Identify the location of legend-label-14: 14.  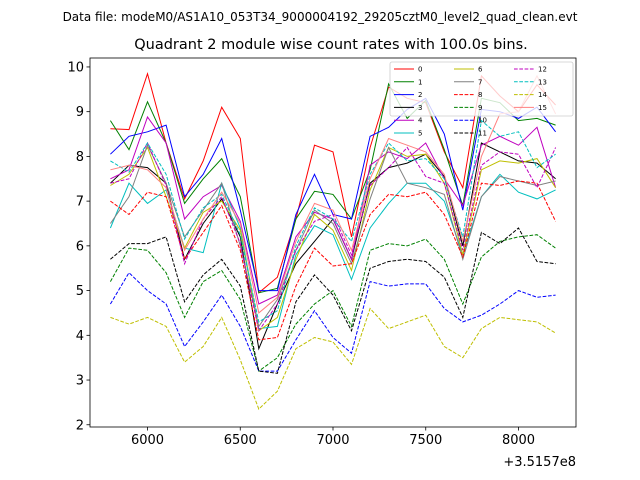
(542, 95).